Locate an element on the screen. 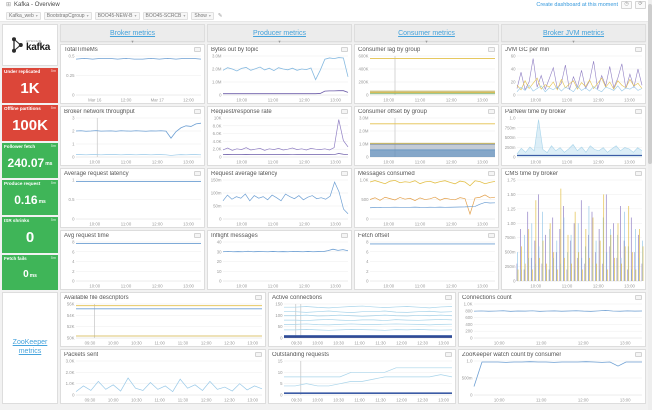  chart-canvas: 150m 100m 50m 0 10:00 11:00 12:00 13:00 is located at coordinates (279, 202).